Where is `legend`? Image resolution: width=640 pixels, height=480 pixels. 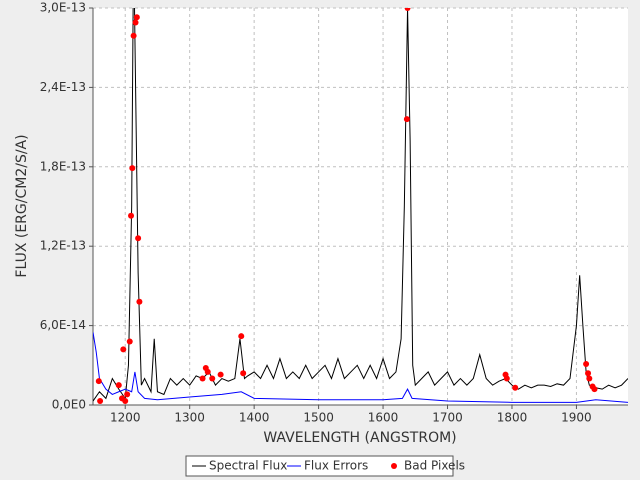 legend is located at coordinates (319, 466).